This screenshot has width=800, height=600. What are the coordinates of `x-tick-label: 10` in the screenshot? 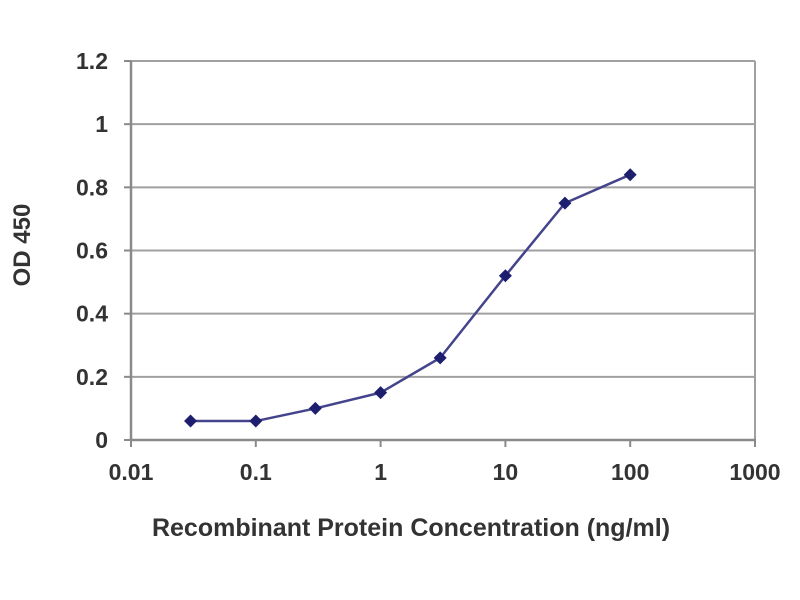 It's located at (506, 472).